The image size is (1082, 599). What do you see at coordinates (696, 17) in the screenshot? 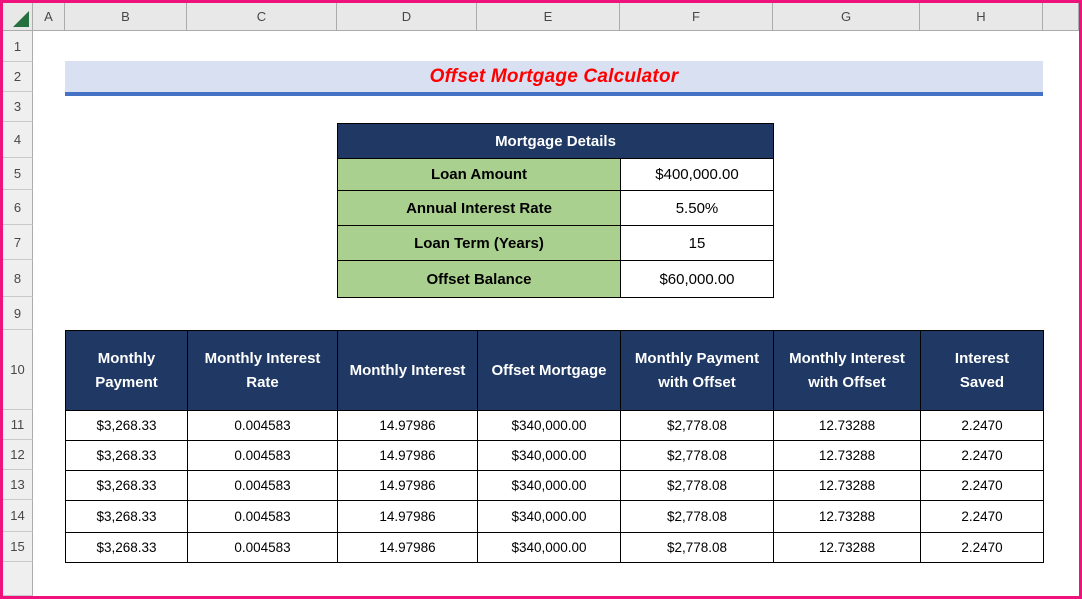
I see `column-header-f: F` at bounding box center [696, 17].